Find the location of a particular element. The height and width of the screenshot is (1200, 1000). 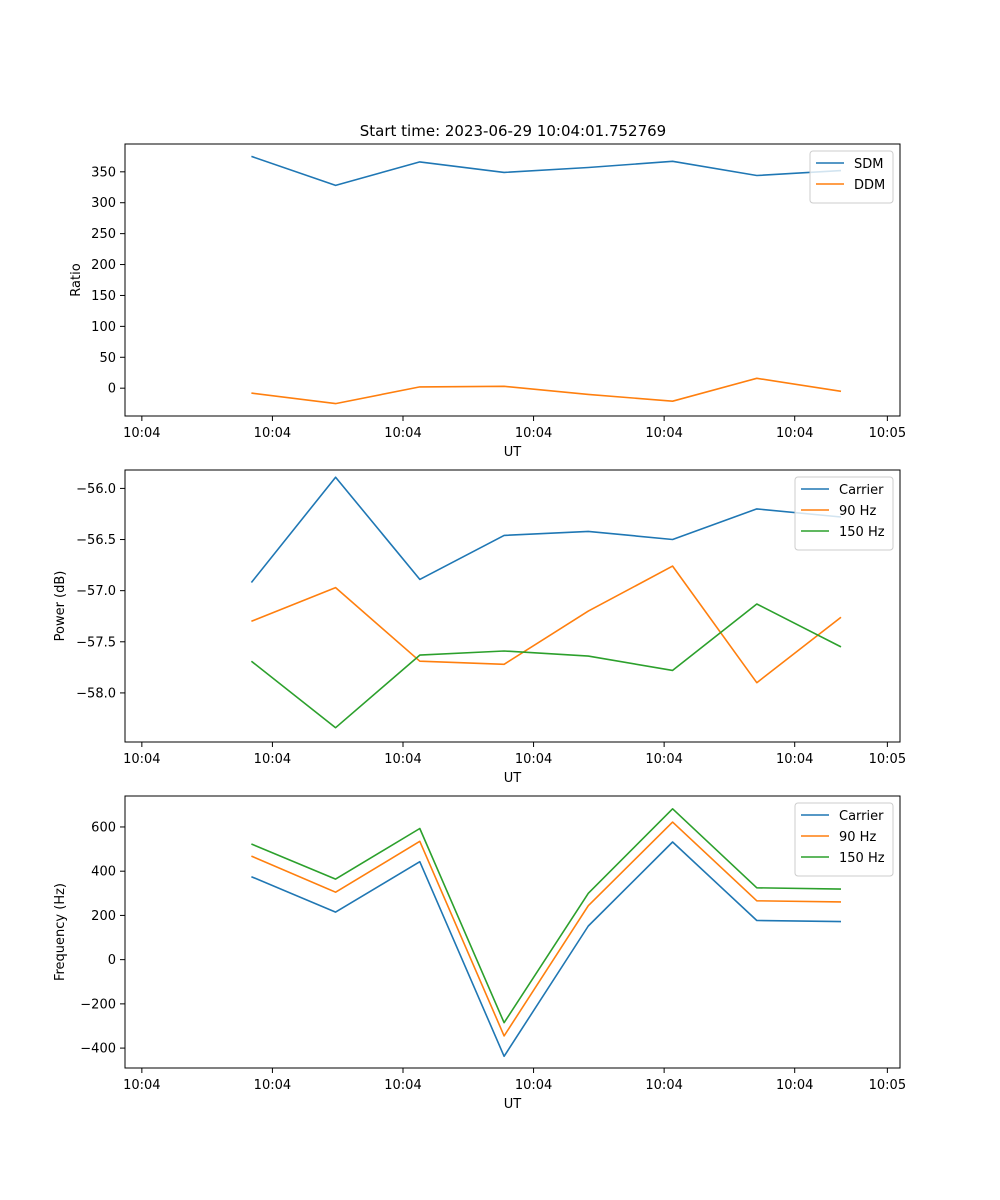

y-axis: 0 50 100 150 200 250 300 350 is located at coordinates (108, 281).